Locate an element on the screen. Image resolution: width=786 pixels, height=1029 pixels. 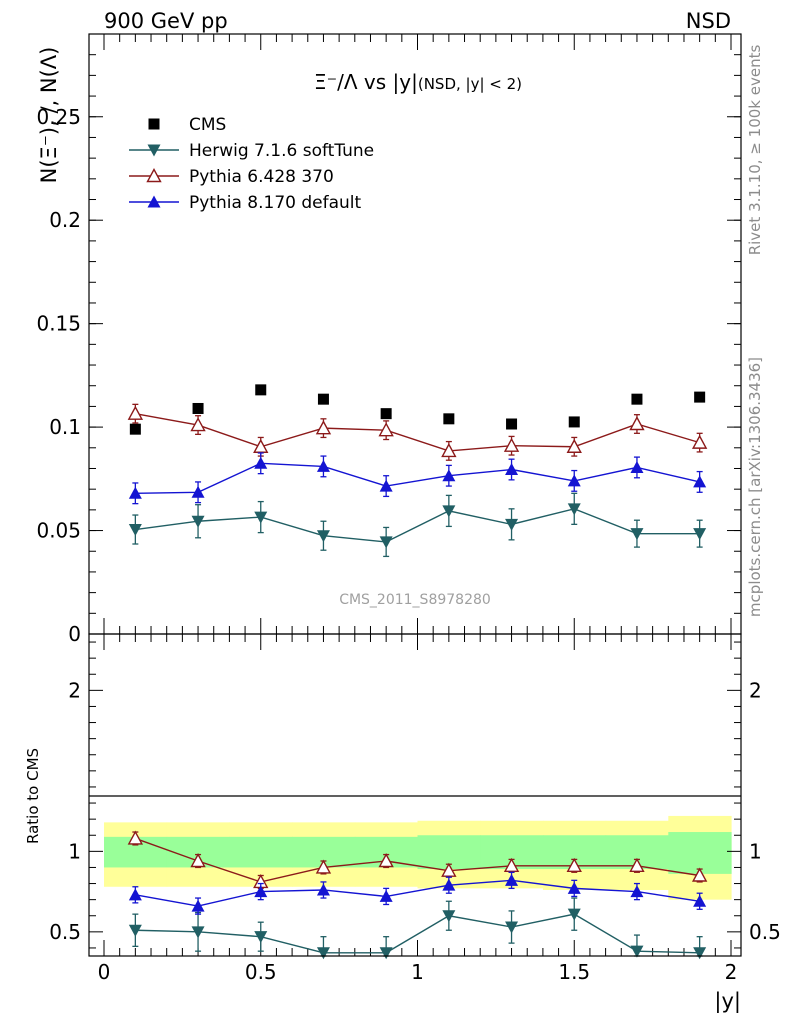
ratio-y-tick-label: 2 is located at coordinates (74, 690).